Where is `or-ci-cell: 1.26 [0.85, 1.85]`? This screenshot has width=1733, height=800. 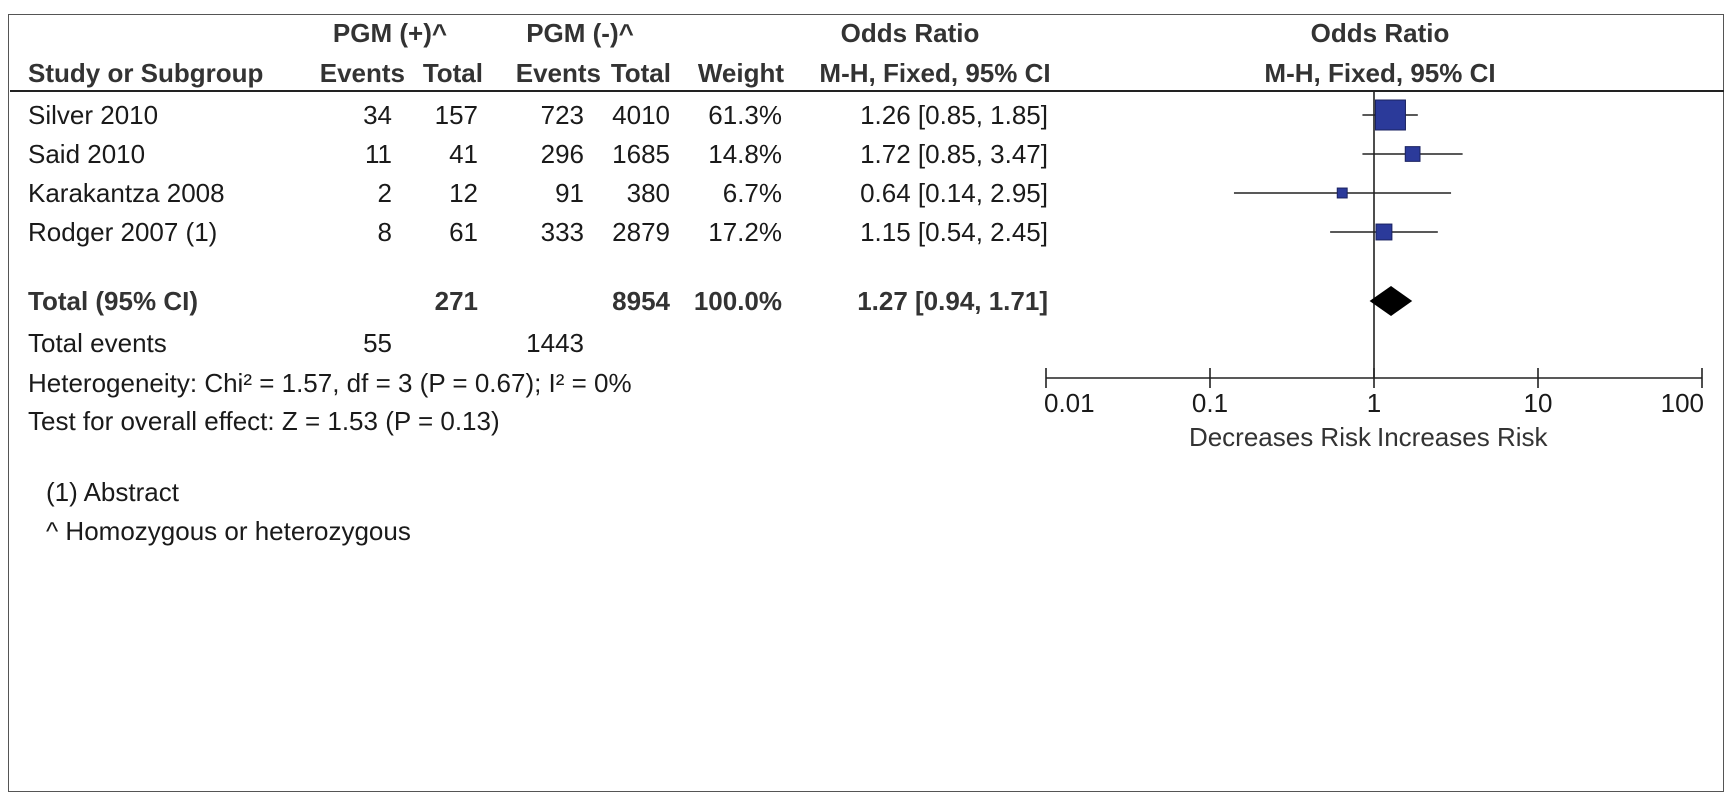 or-ci-cell: 1.26 [0.85, 1.85] is located at coordinates (954, 115).